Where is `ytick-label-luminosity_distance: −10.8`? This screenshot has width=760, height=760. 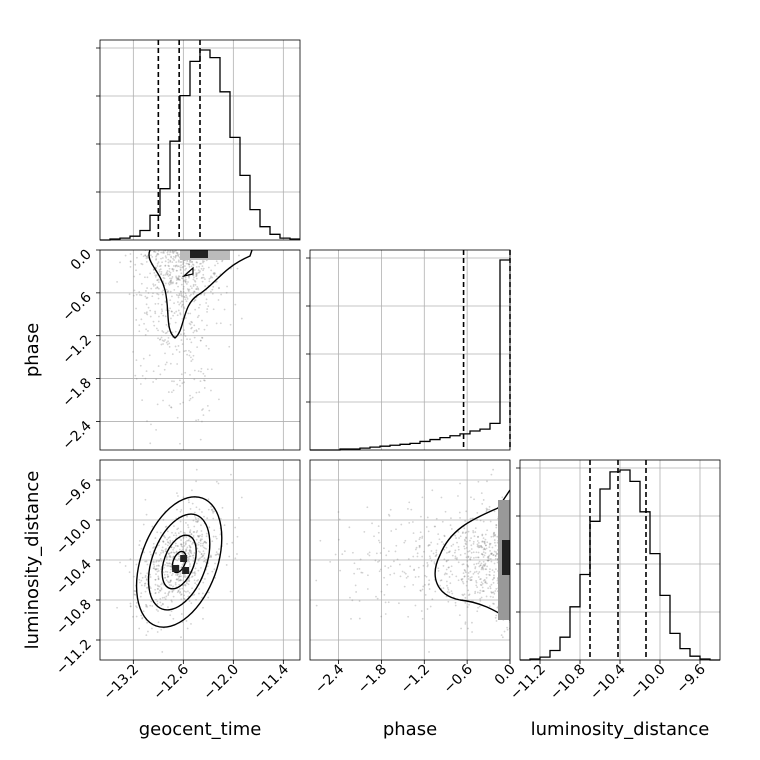
ytick-label-luminosity_distance: −10.8 is located at coordinates (74, 618).